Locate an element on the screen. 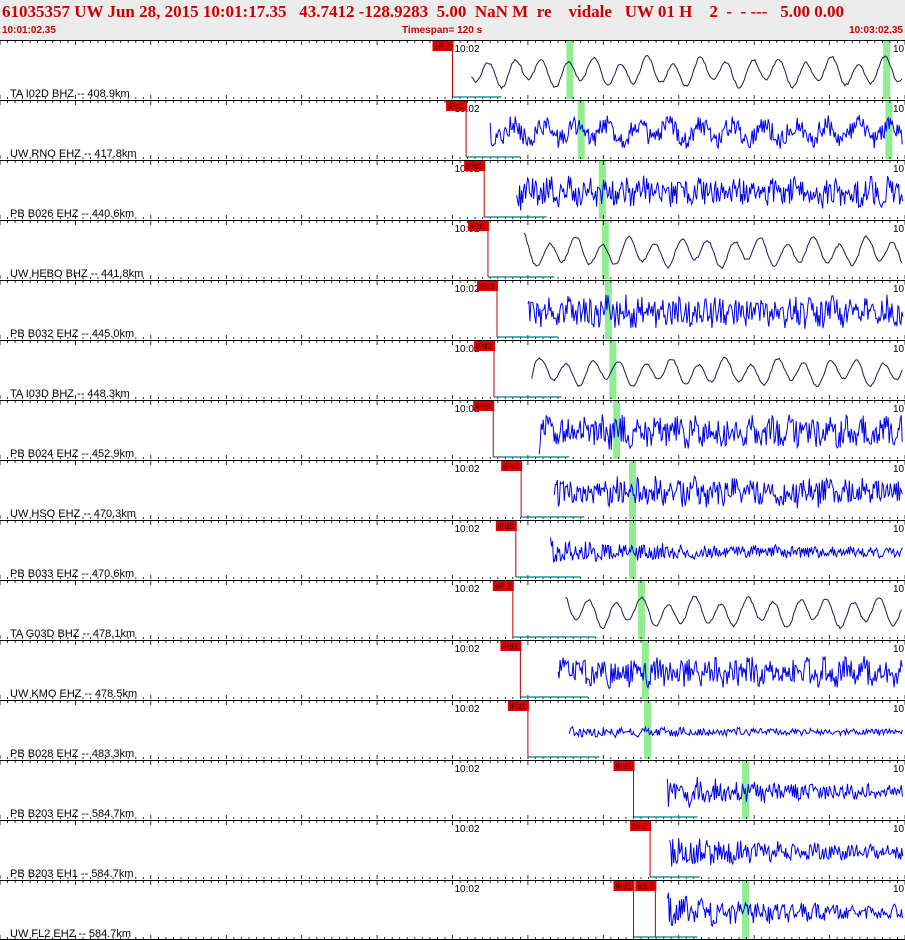  station-label: PB B032 EHZ -- 445.0km is located at coordinates (72, 334).